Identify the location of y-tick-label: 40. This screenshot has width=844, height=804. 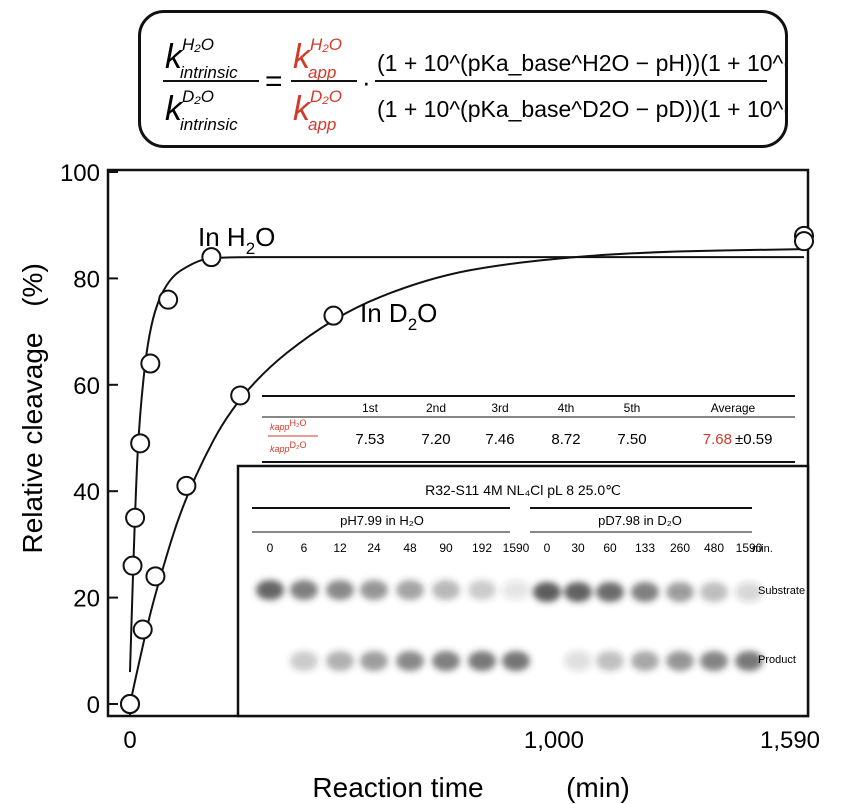
(86, 492).